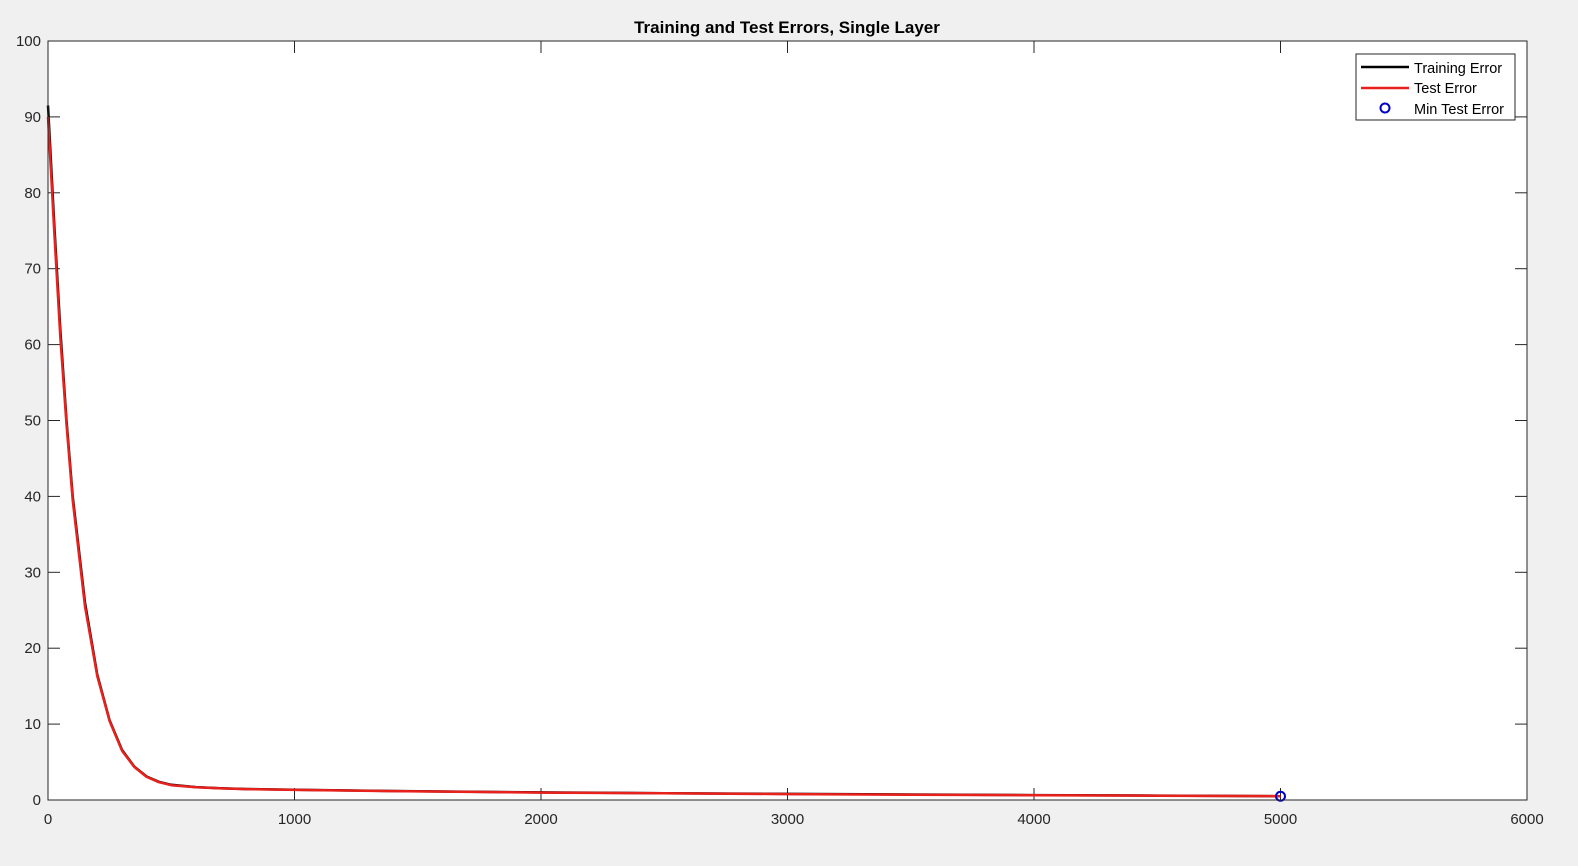 The height and width of the screenshot is (866, 1578). I want to click on y-tick-label: 20, so click(32, 648).